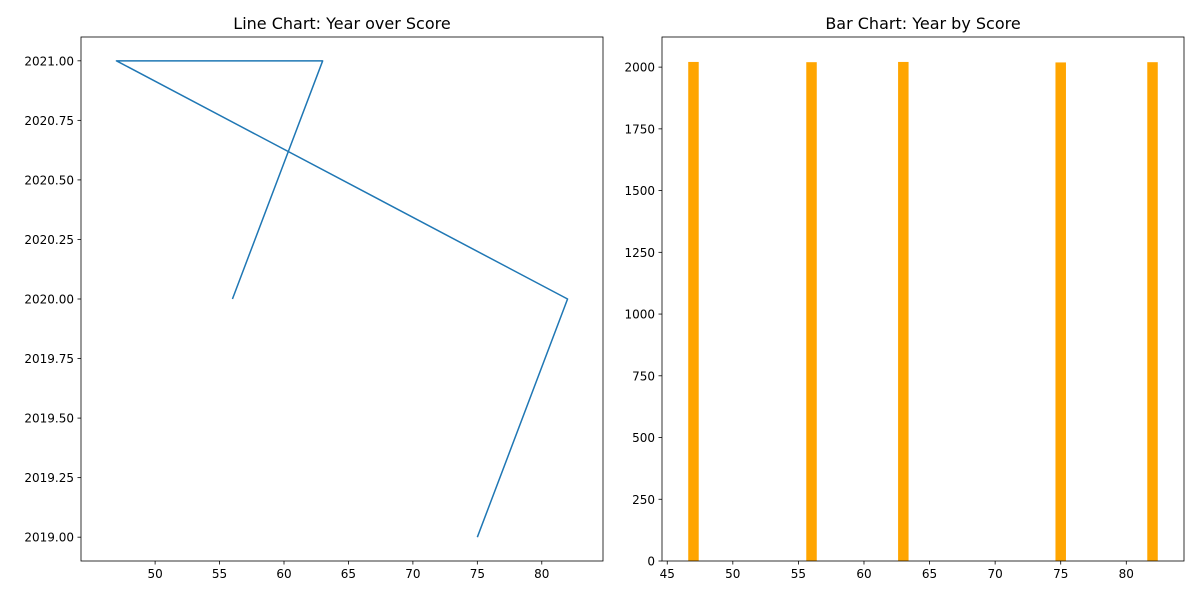  Describe the element at coordinates (341, 23) in the screenshot. I see `line-chart-title: Line Chart: Year over Score` at that location.